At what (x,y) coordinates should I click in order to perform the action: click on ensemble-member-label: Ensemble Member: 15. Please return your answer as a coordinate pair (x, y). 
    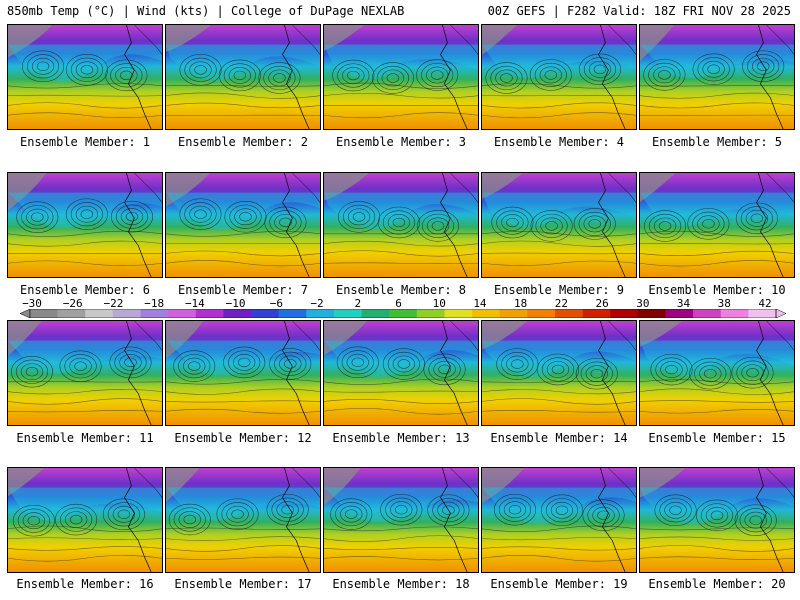
    Looking at the image, I should click on (717, 438).